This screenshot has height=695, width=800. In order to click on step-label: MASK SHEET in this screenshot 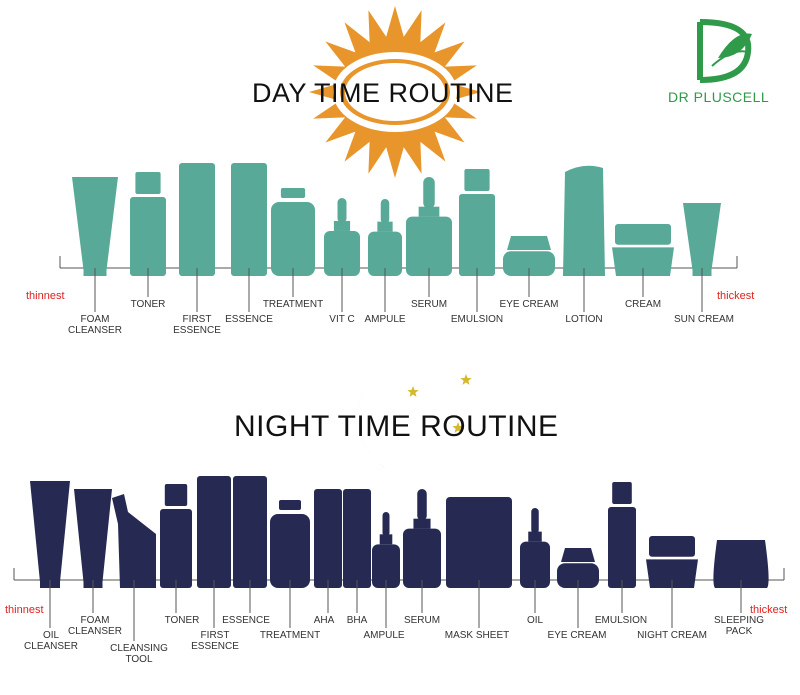, I will do `click(477, 635)`.